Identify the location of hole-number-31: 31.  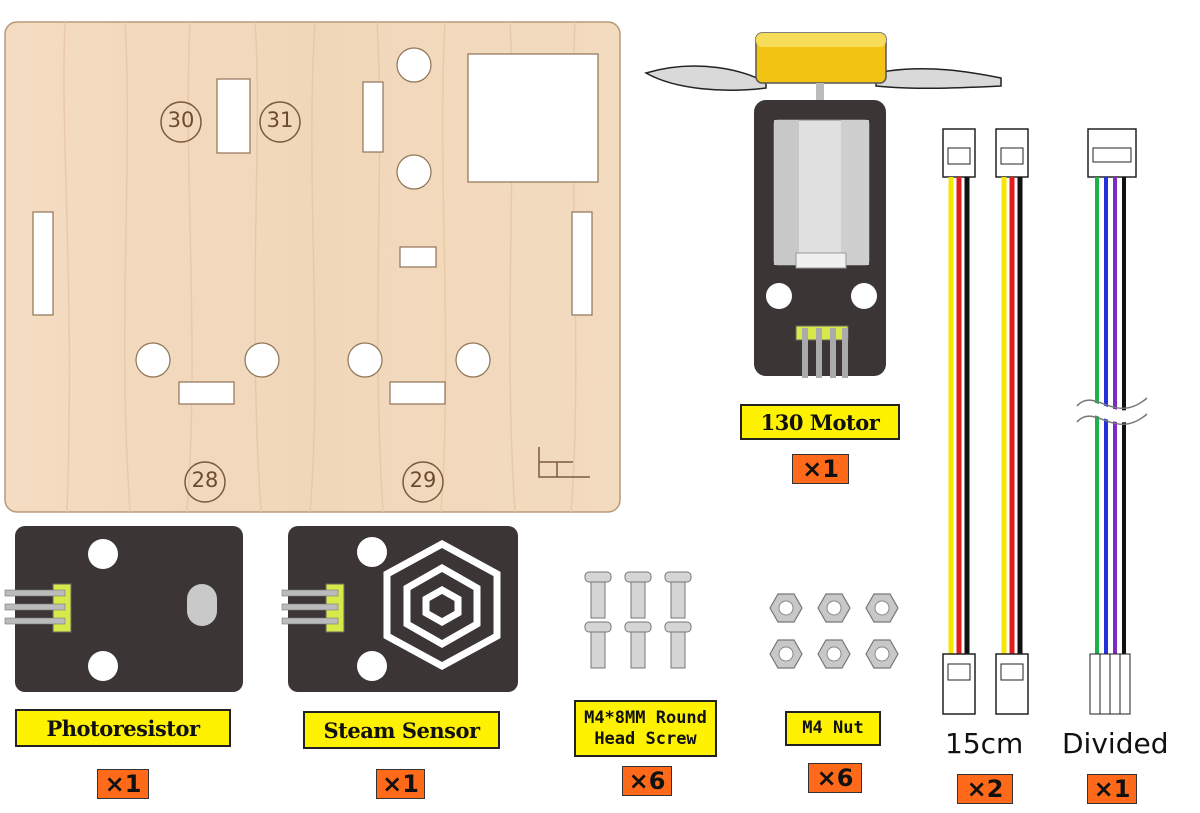
(280, 120).